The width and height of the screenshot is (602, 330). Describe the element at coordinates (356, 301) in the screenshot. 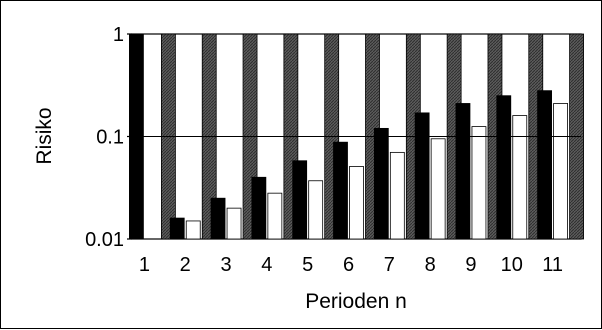

I see `x-axis-label: Perioden n` at that location.